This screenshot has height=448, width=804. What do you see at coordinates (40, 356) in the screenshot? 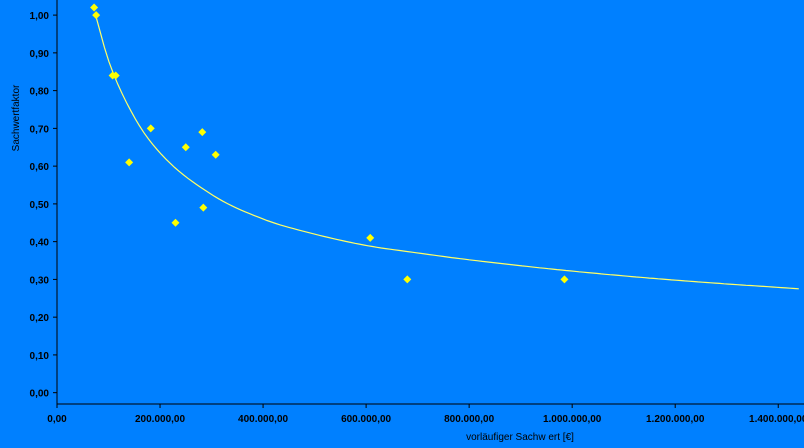
I see `y-tick-label: 0,10` at bounding box center [40, 356].